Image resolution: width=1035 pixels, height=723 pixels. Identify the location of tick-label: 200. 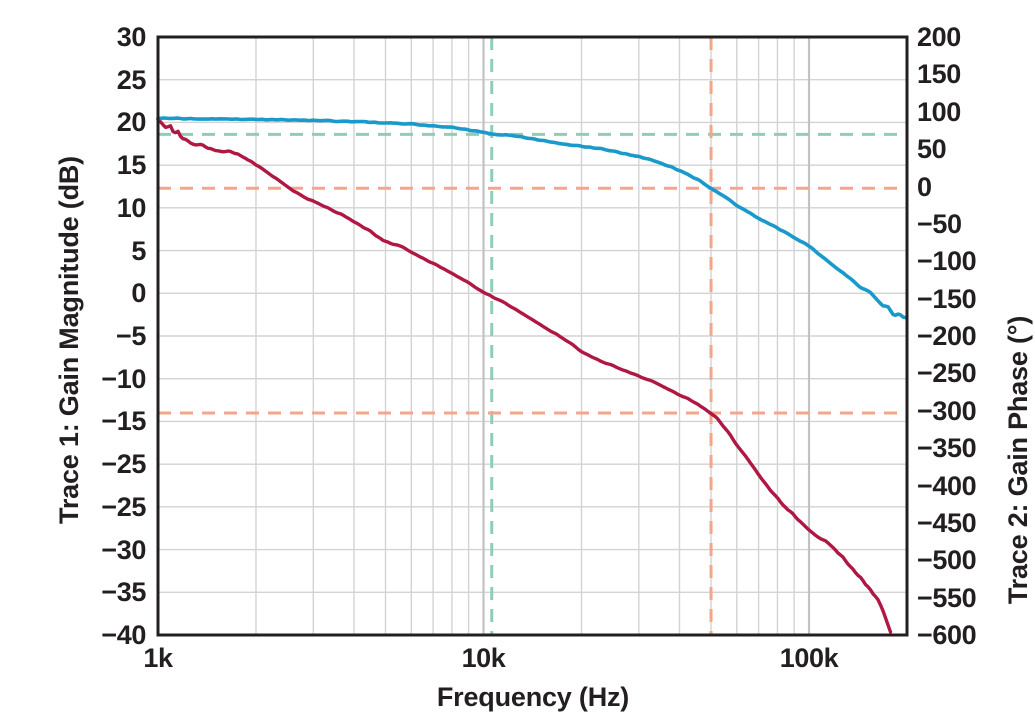
(939, 37).